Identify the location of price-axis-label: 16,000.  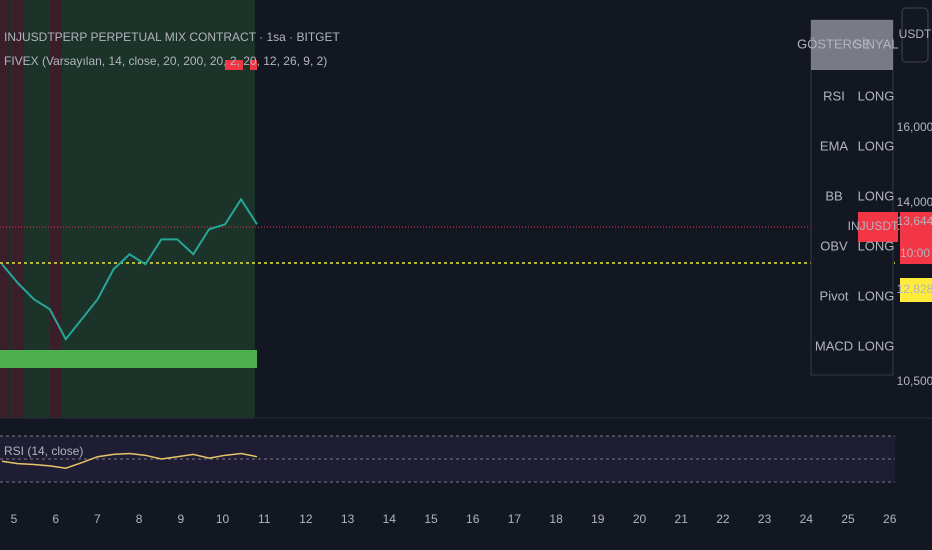
(914, 127).